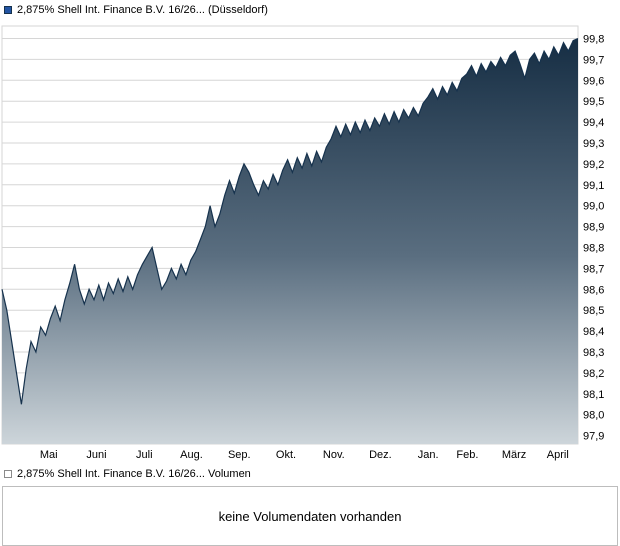  Describe the element at coordinates (334, 455) in the screenshot. I see `svg-text: Nov.` at that location.